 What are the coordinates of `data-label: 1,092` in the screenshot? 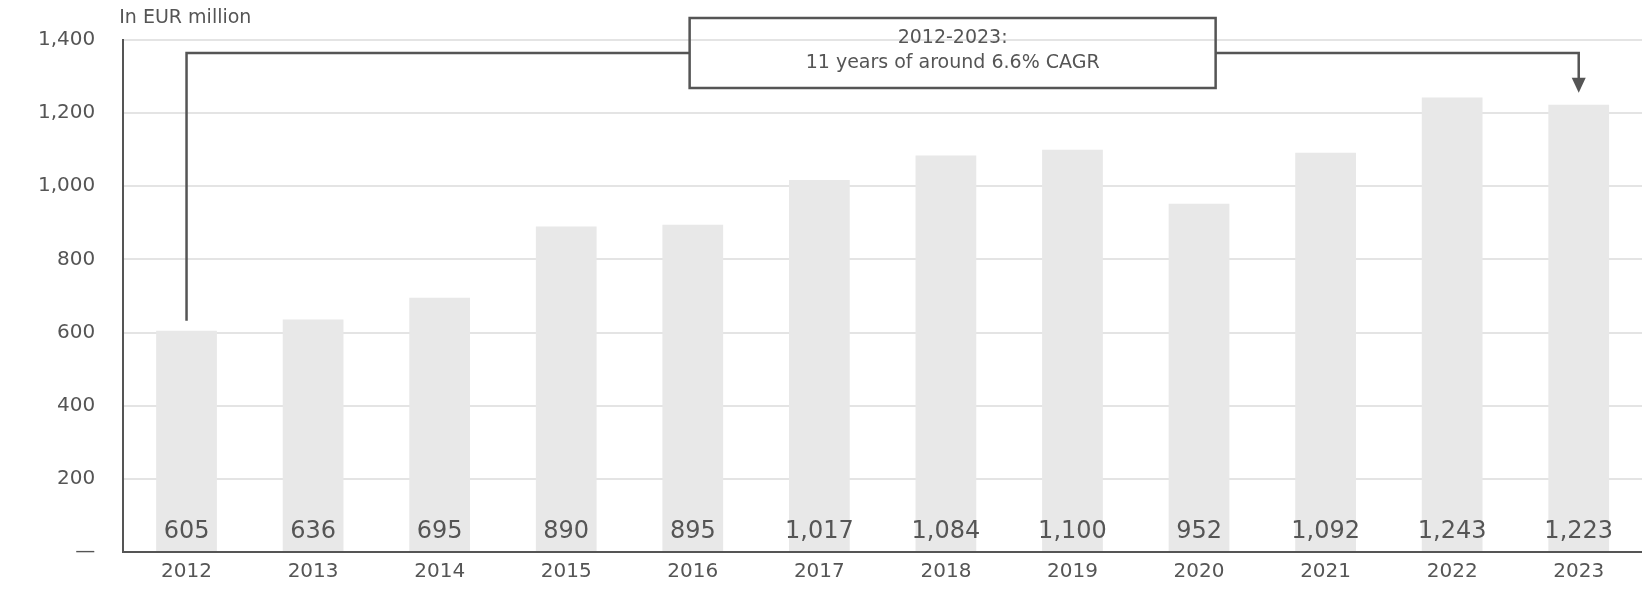 It's located at (1325, 530).